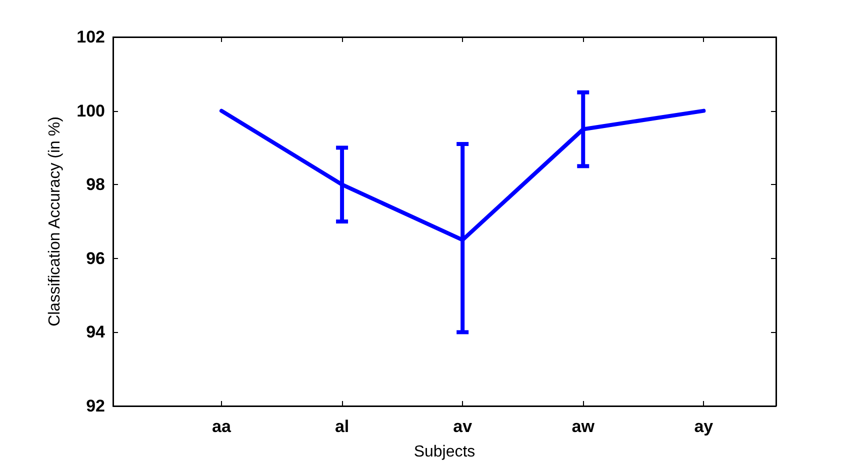 This screenshot has width=859, height=465. I want to click on y-axis-title: Classification Accuracy (in %), so click(55, 221).